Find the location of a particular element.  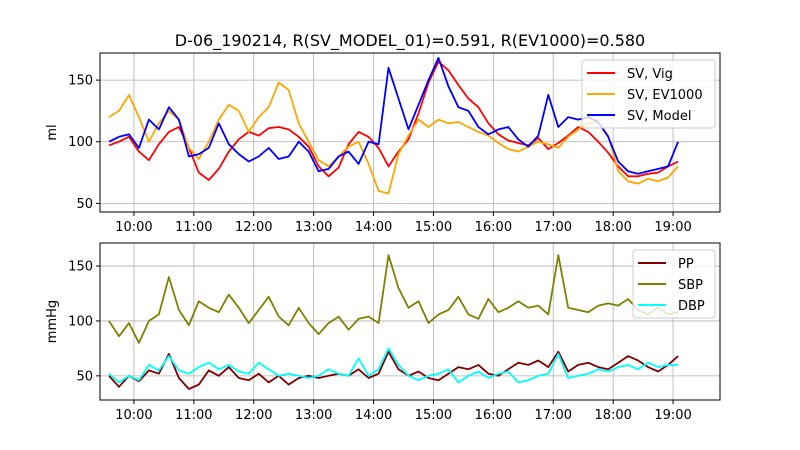

legend: PP SBP DBP is located at coordinates (674, 284).